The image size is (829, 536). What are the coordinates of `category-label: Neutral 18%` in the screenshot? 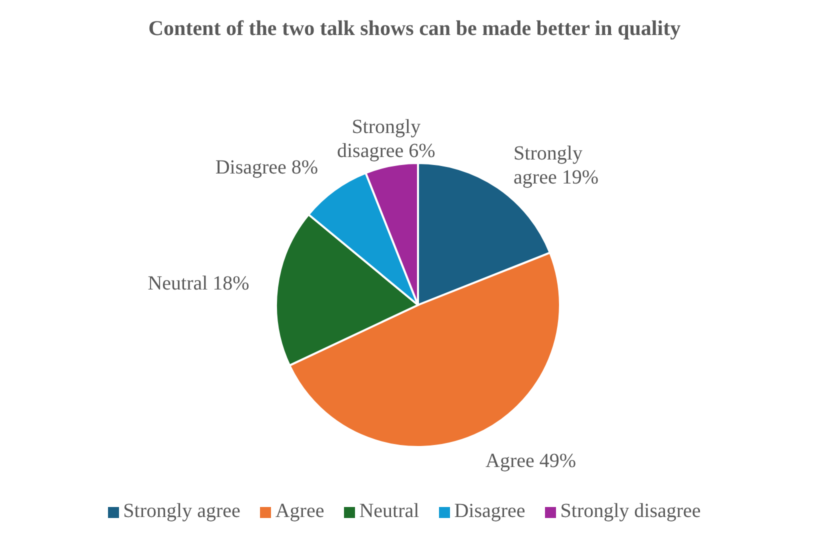 It's located at (199, 283).